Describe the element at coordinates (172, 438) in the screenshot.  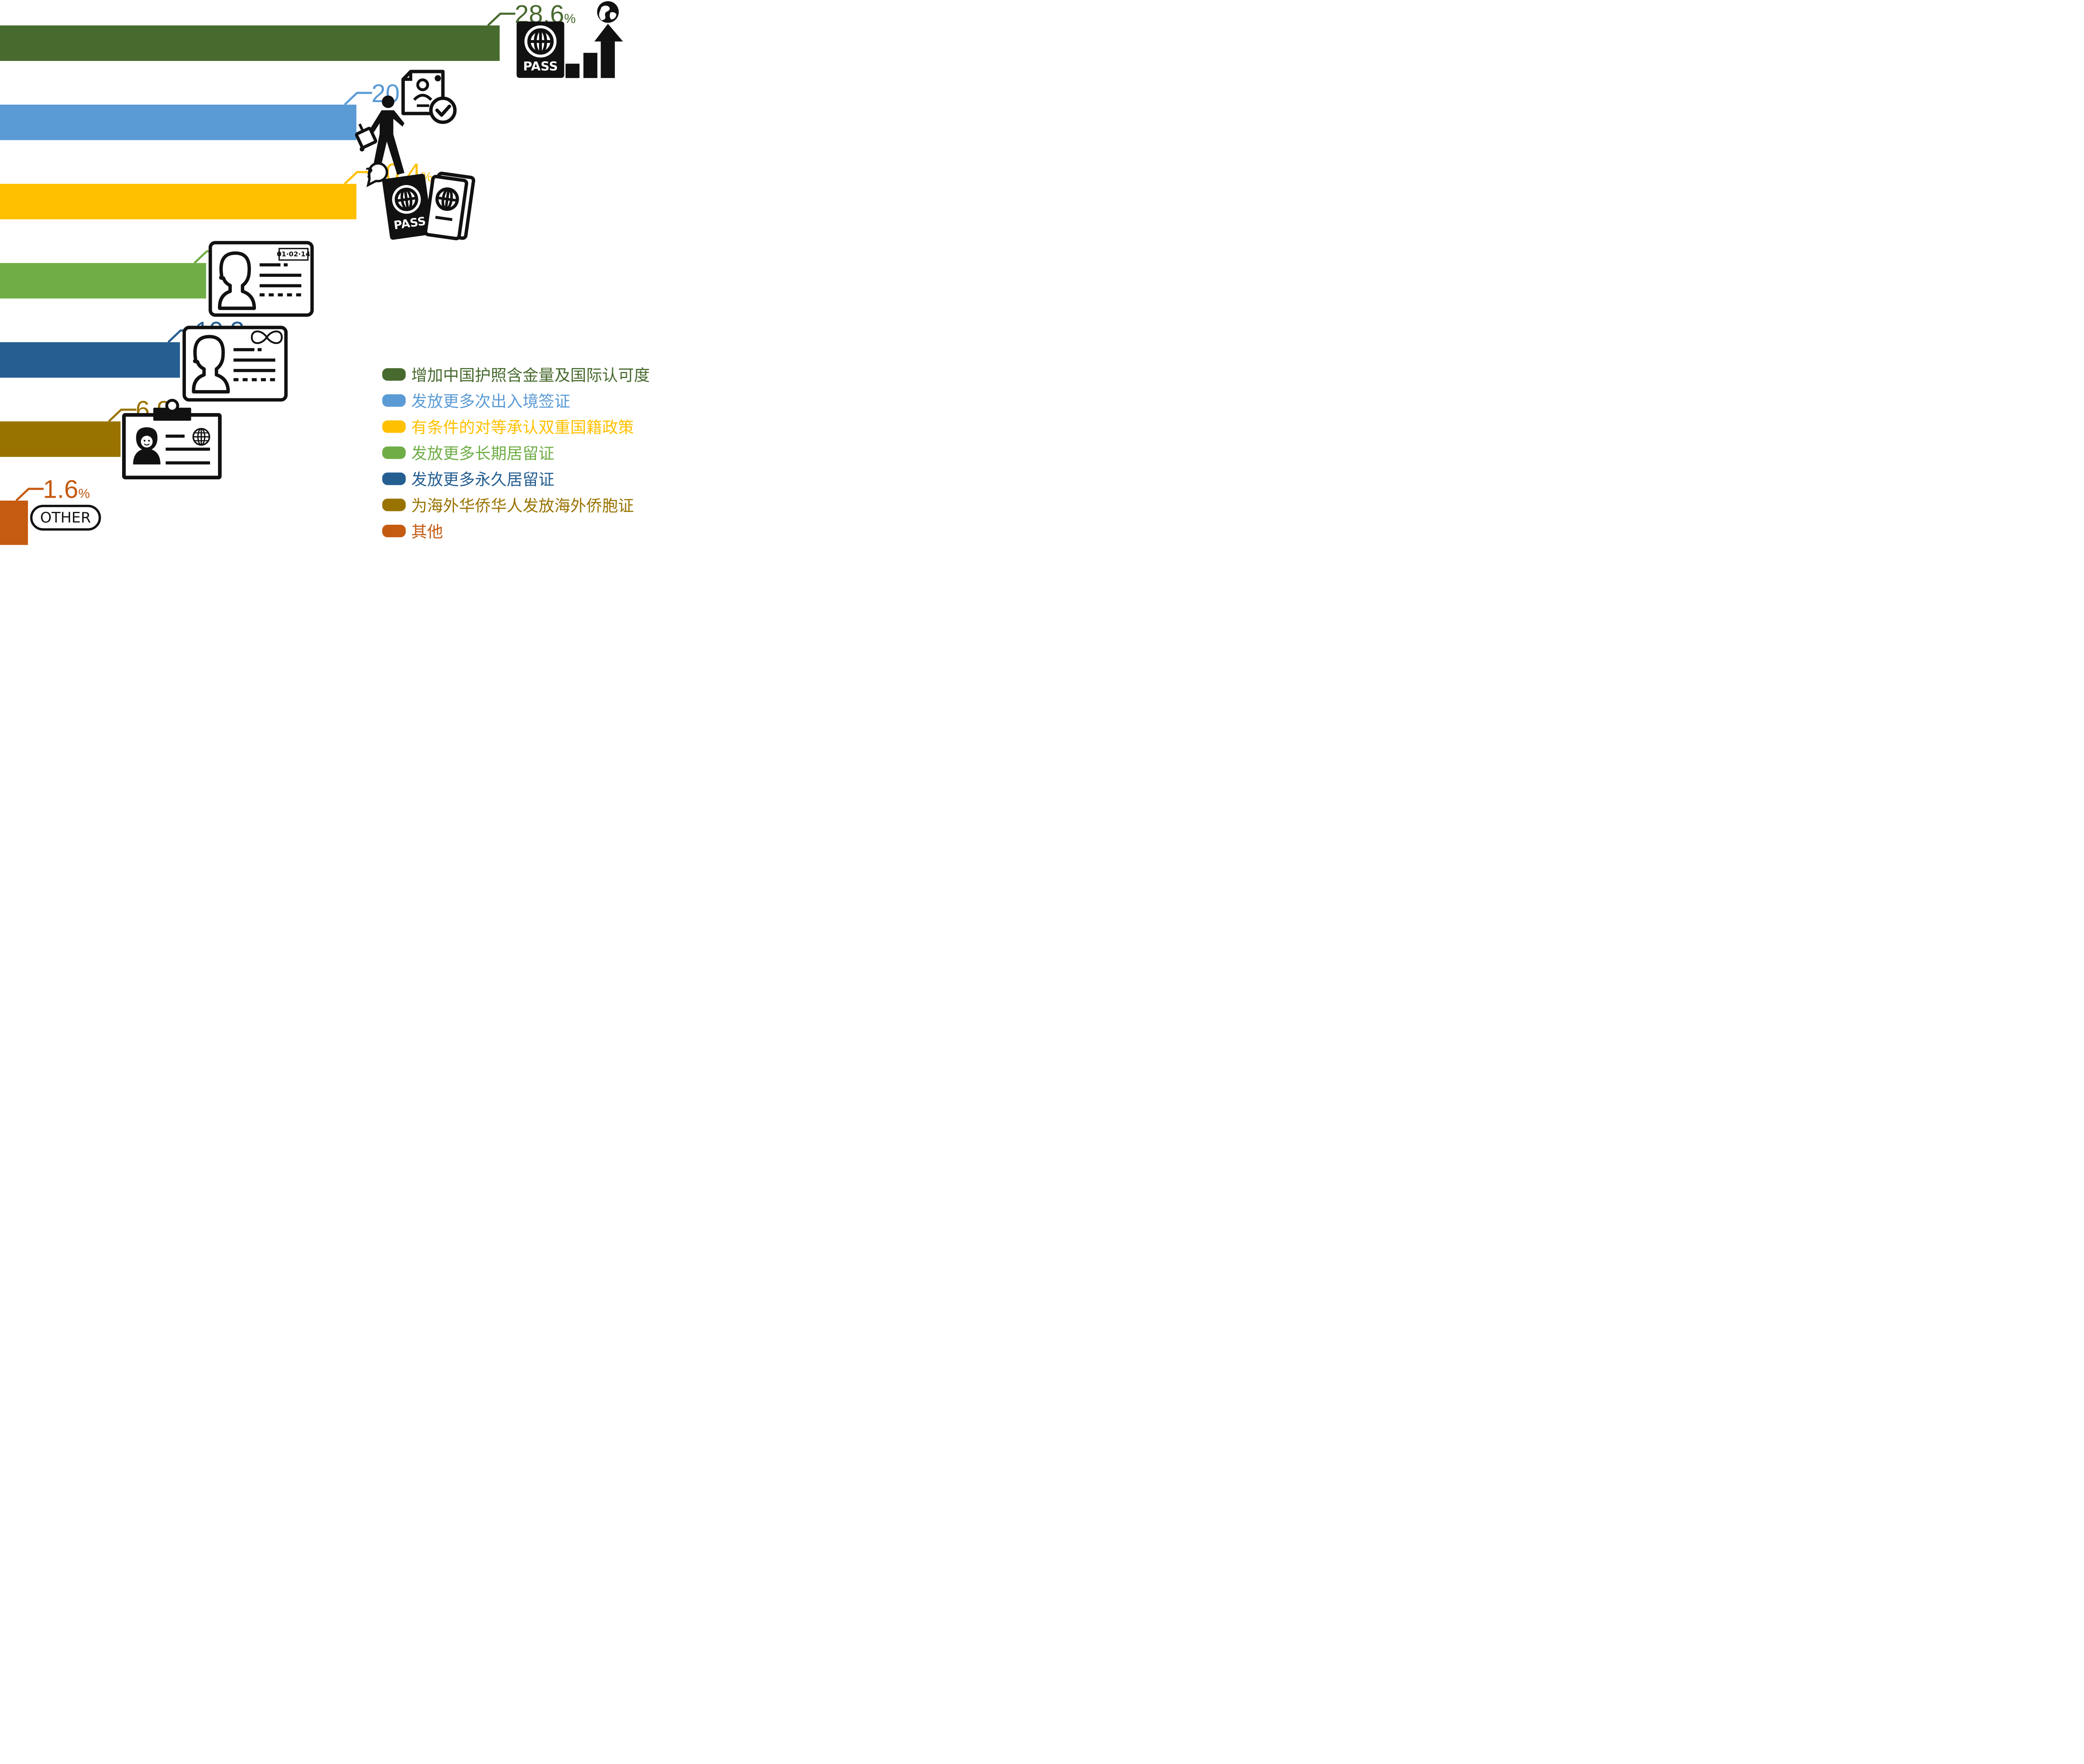
I see `overseas-badge-icon` at that location.